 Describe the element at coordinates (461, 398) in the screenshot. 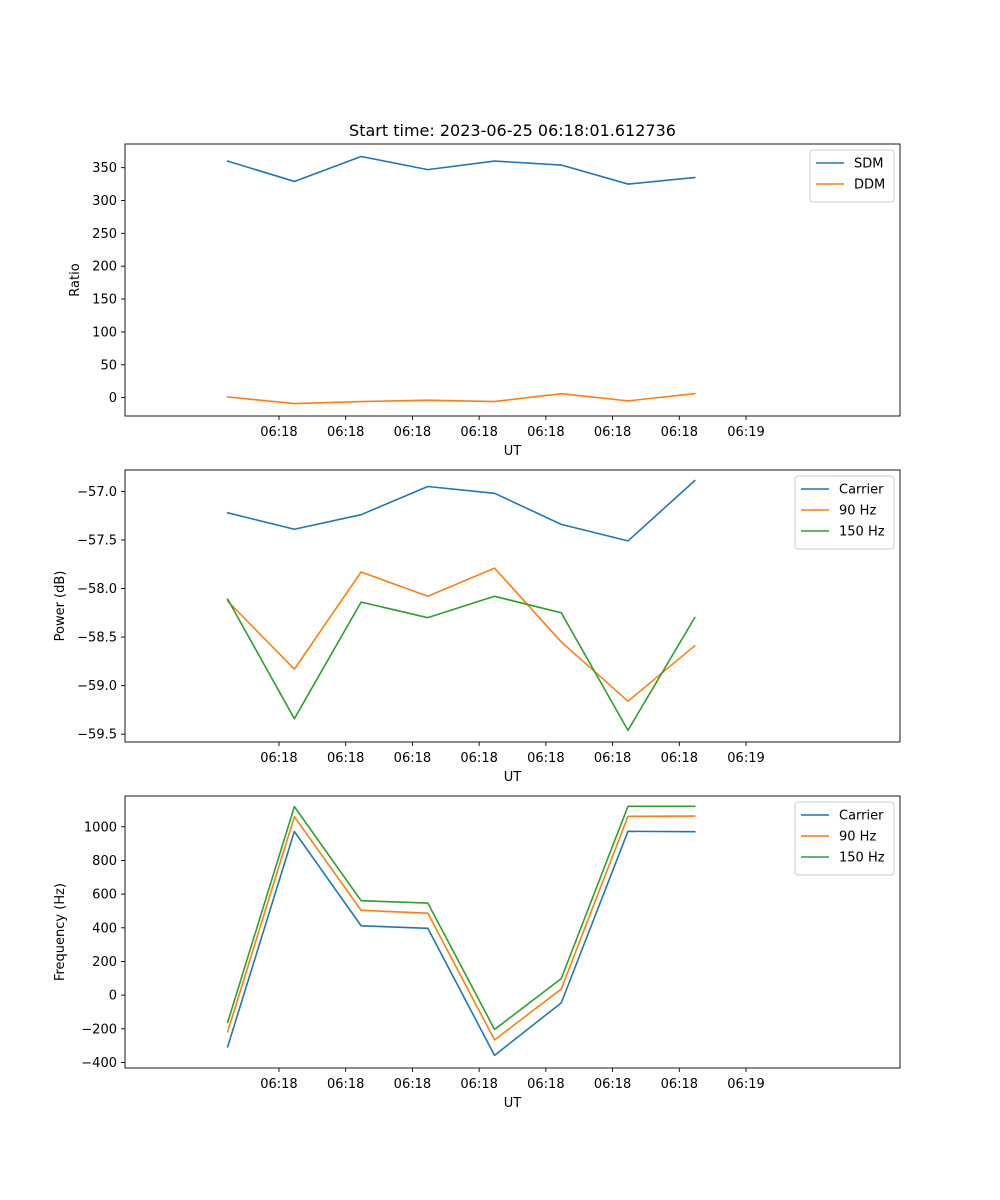

I see `series-line-ddm` at that location.